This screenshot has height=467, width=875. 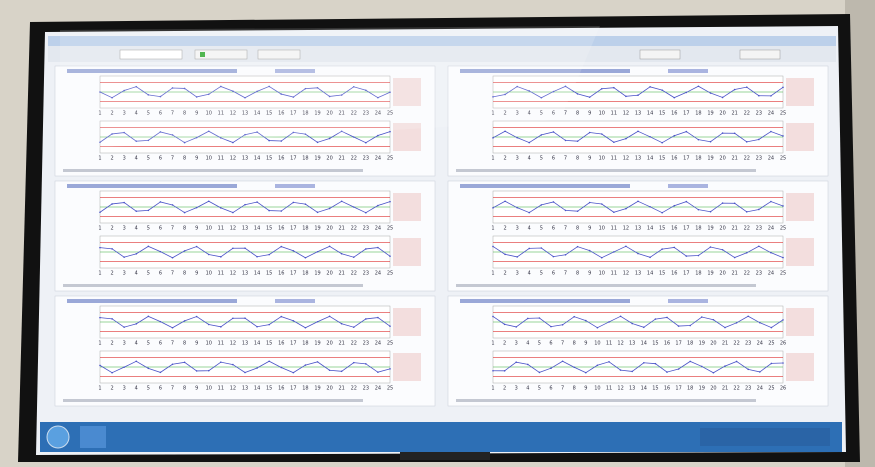 I want to click on x-tick-label: 17, so click(x=678, y=389).